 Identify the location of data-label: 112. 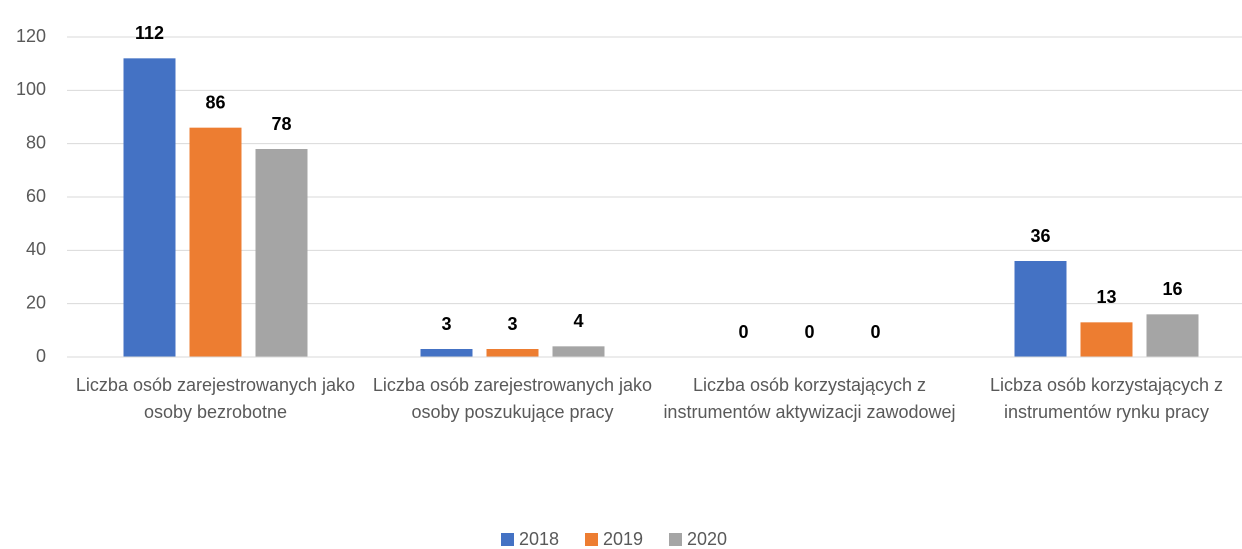
(149, 33).